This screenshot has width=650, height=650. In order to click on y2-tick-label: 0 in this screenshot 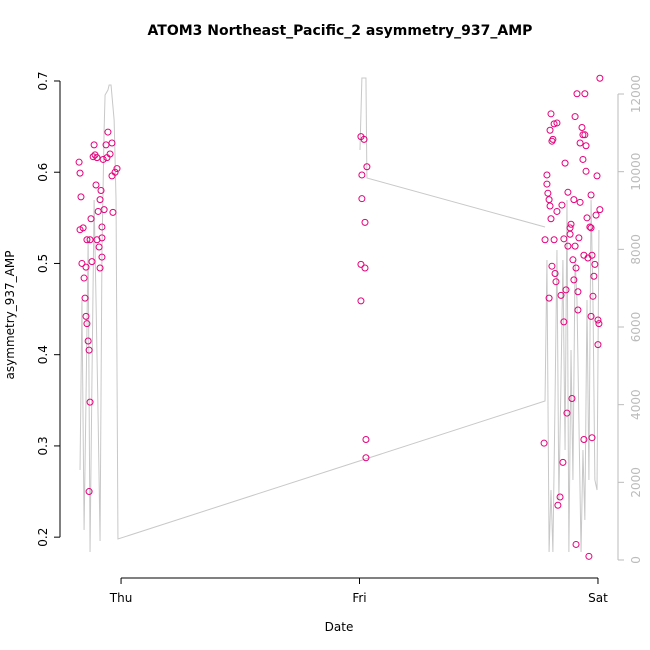, I will do `click(636, 560)`.